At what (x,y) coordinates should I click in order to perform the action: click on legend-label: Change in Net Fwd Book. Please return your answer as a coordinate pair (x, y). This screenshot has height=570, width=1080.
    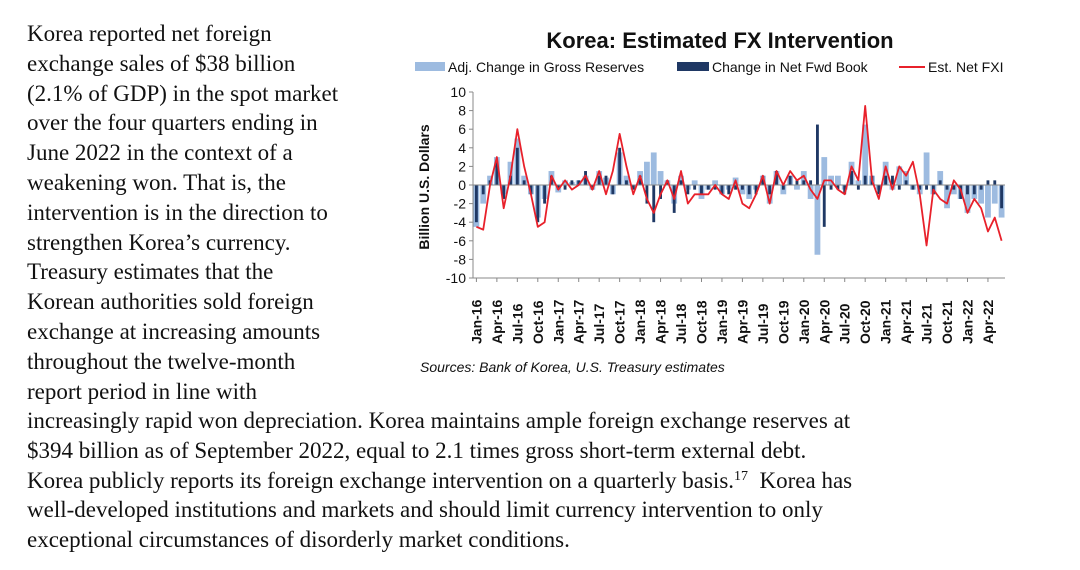
    Looking at the image, I should click on (790, 67).